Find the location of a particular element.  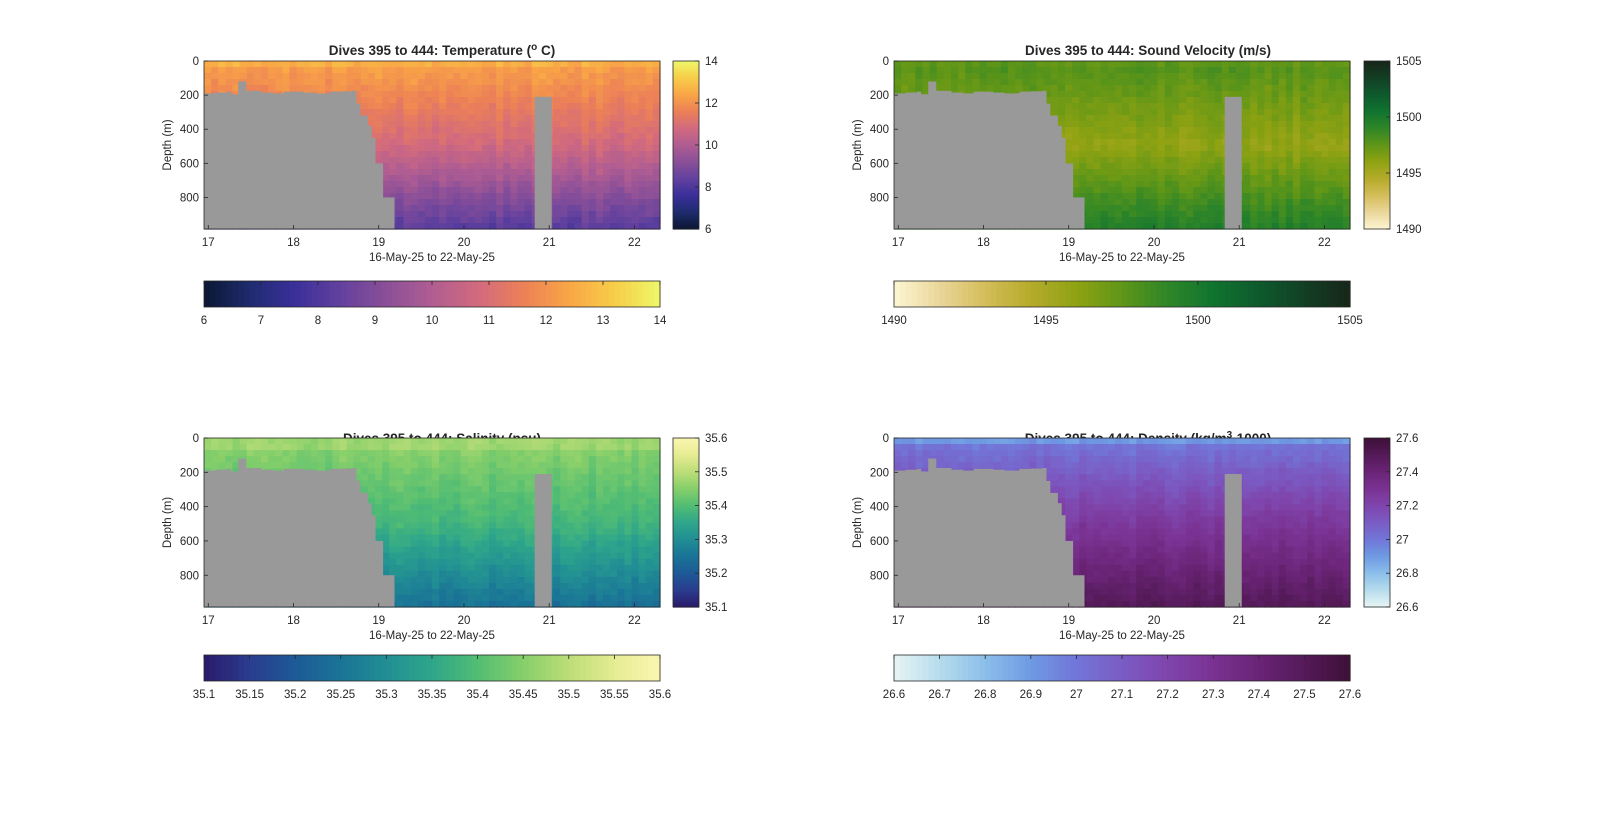

seafloor-mask-segment is located at coordinates (1025, 160).